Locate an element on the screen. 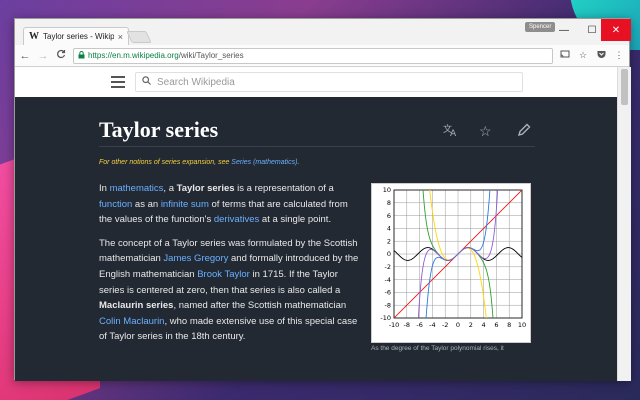  browser-tab: W Taylor series - Wikipedia × is located at coordinates (76, 36).